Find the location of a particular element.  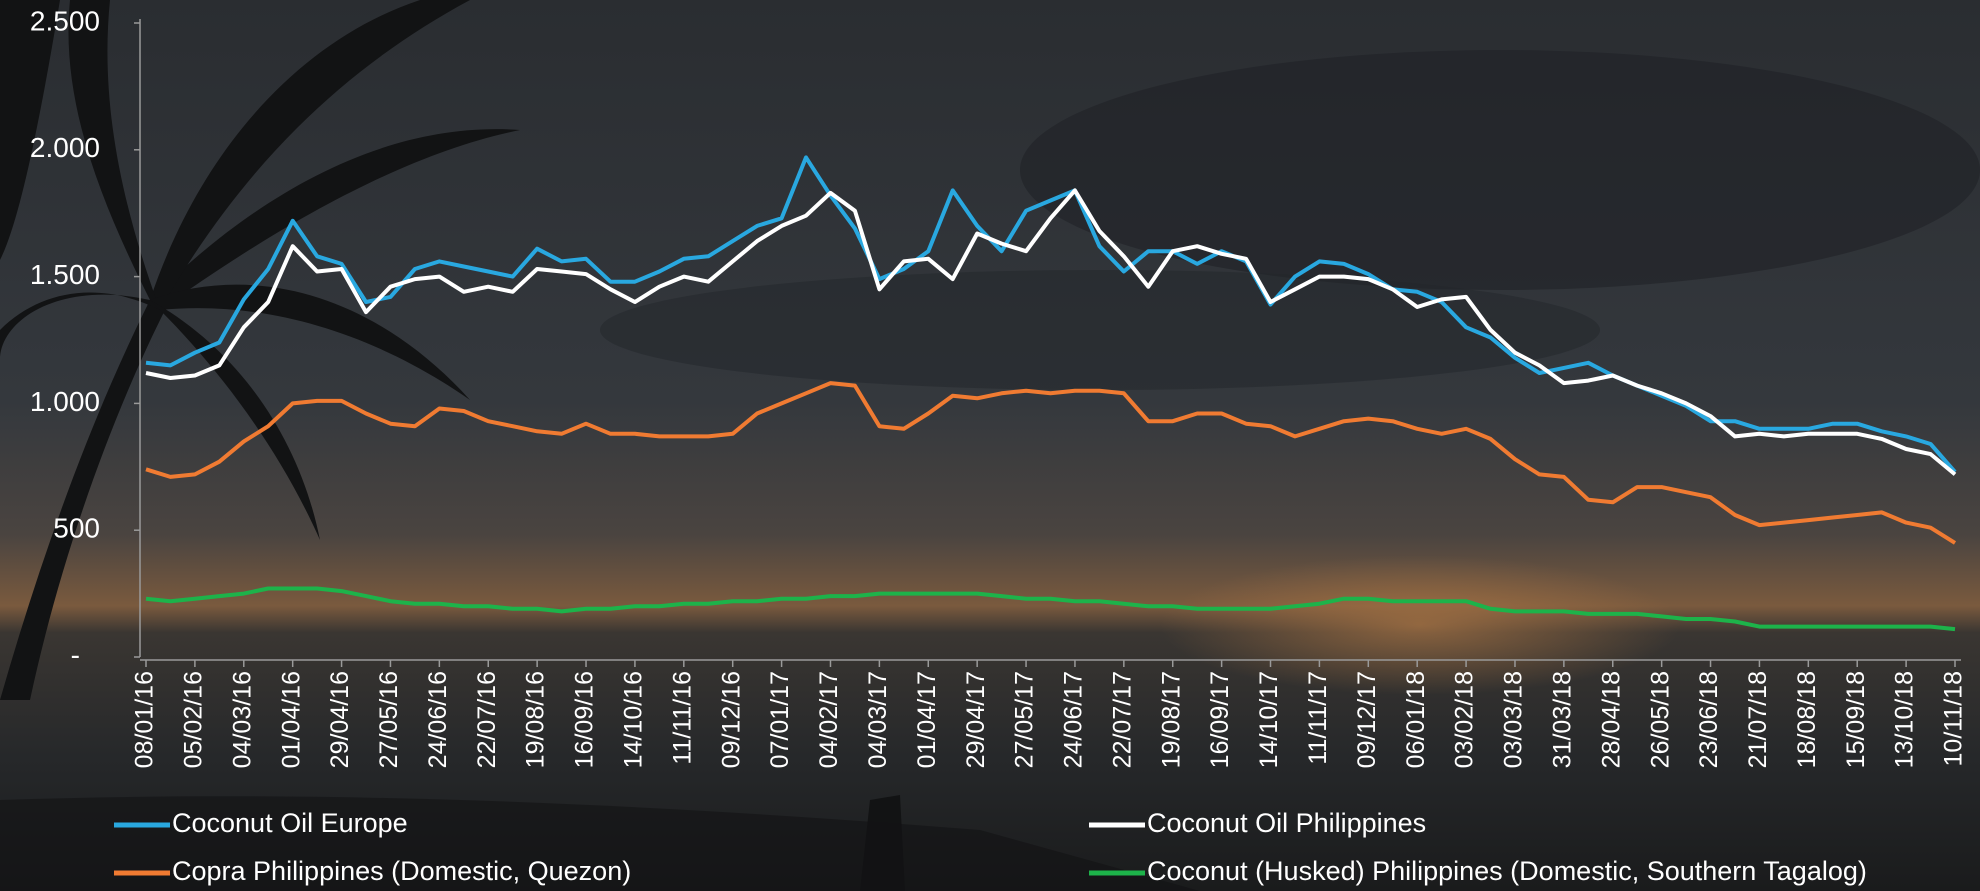

y-tick-label: 1.000 is located at coordinates (65, 401).